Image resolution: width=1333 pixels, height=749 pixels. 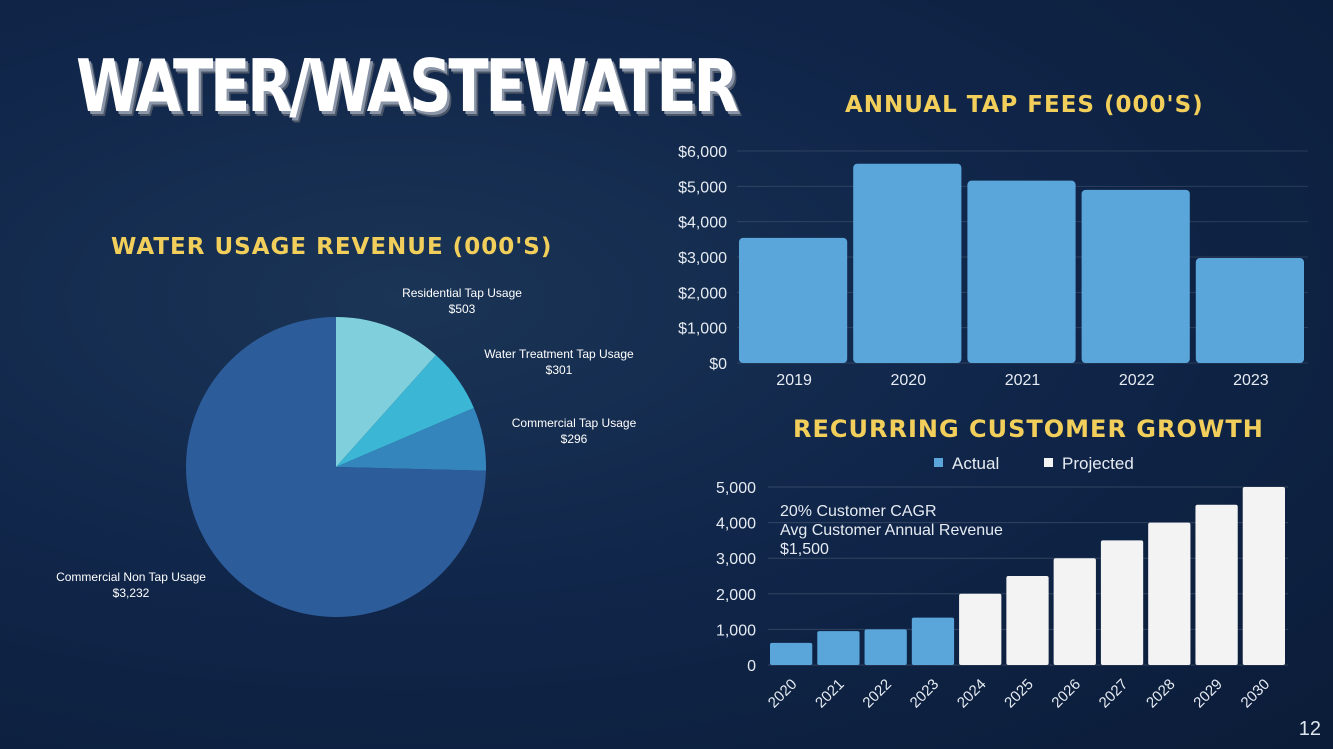 What do you see at coordinates (751, 666) in the screenshot?
I see `y-tick-label: 0` at bounding box center [751, 666].